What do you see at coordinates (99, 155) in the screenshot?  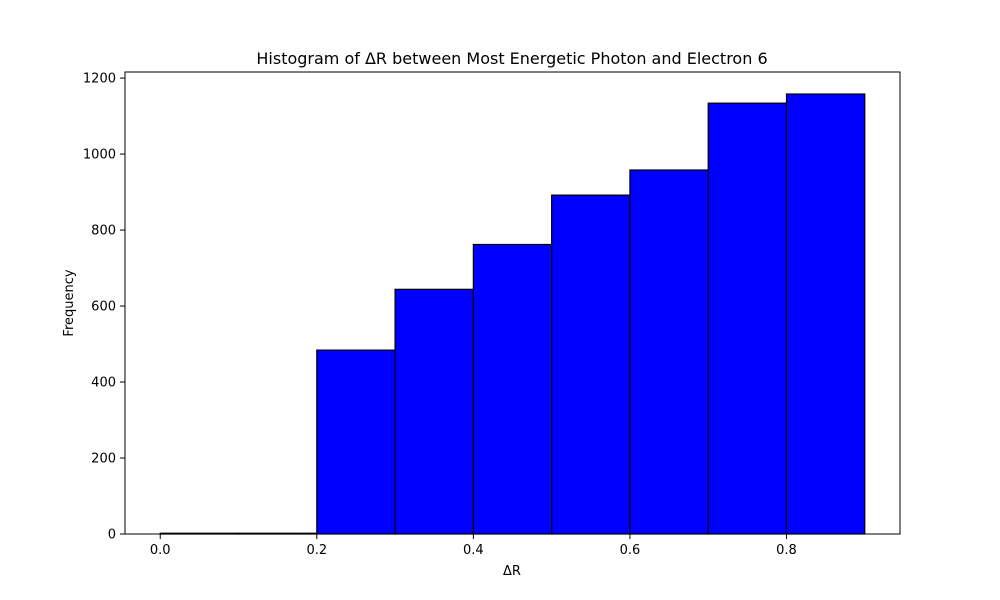 I see `y-tick-label: 1000` at bounding box center [99, 155].